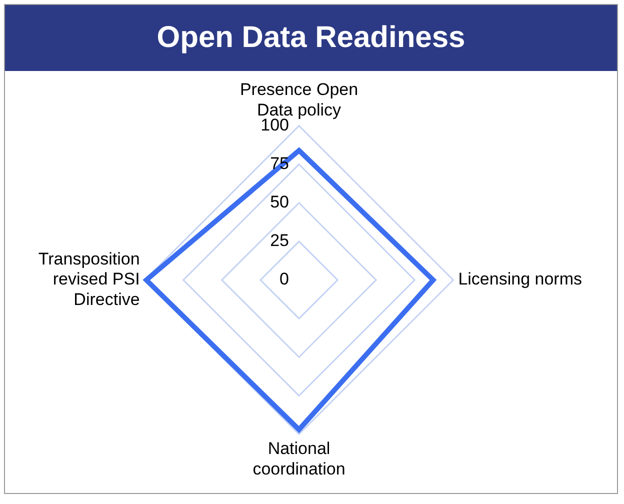 The height and width of the screenshot is (504, 624). I want to click on chart-title: Open Data Readiness, so click(311, 38).